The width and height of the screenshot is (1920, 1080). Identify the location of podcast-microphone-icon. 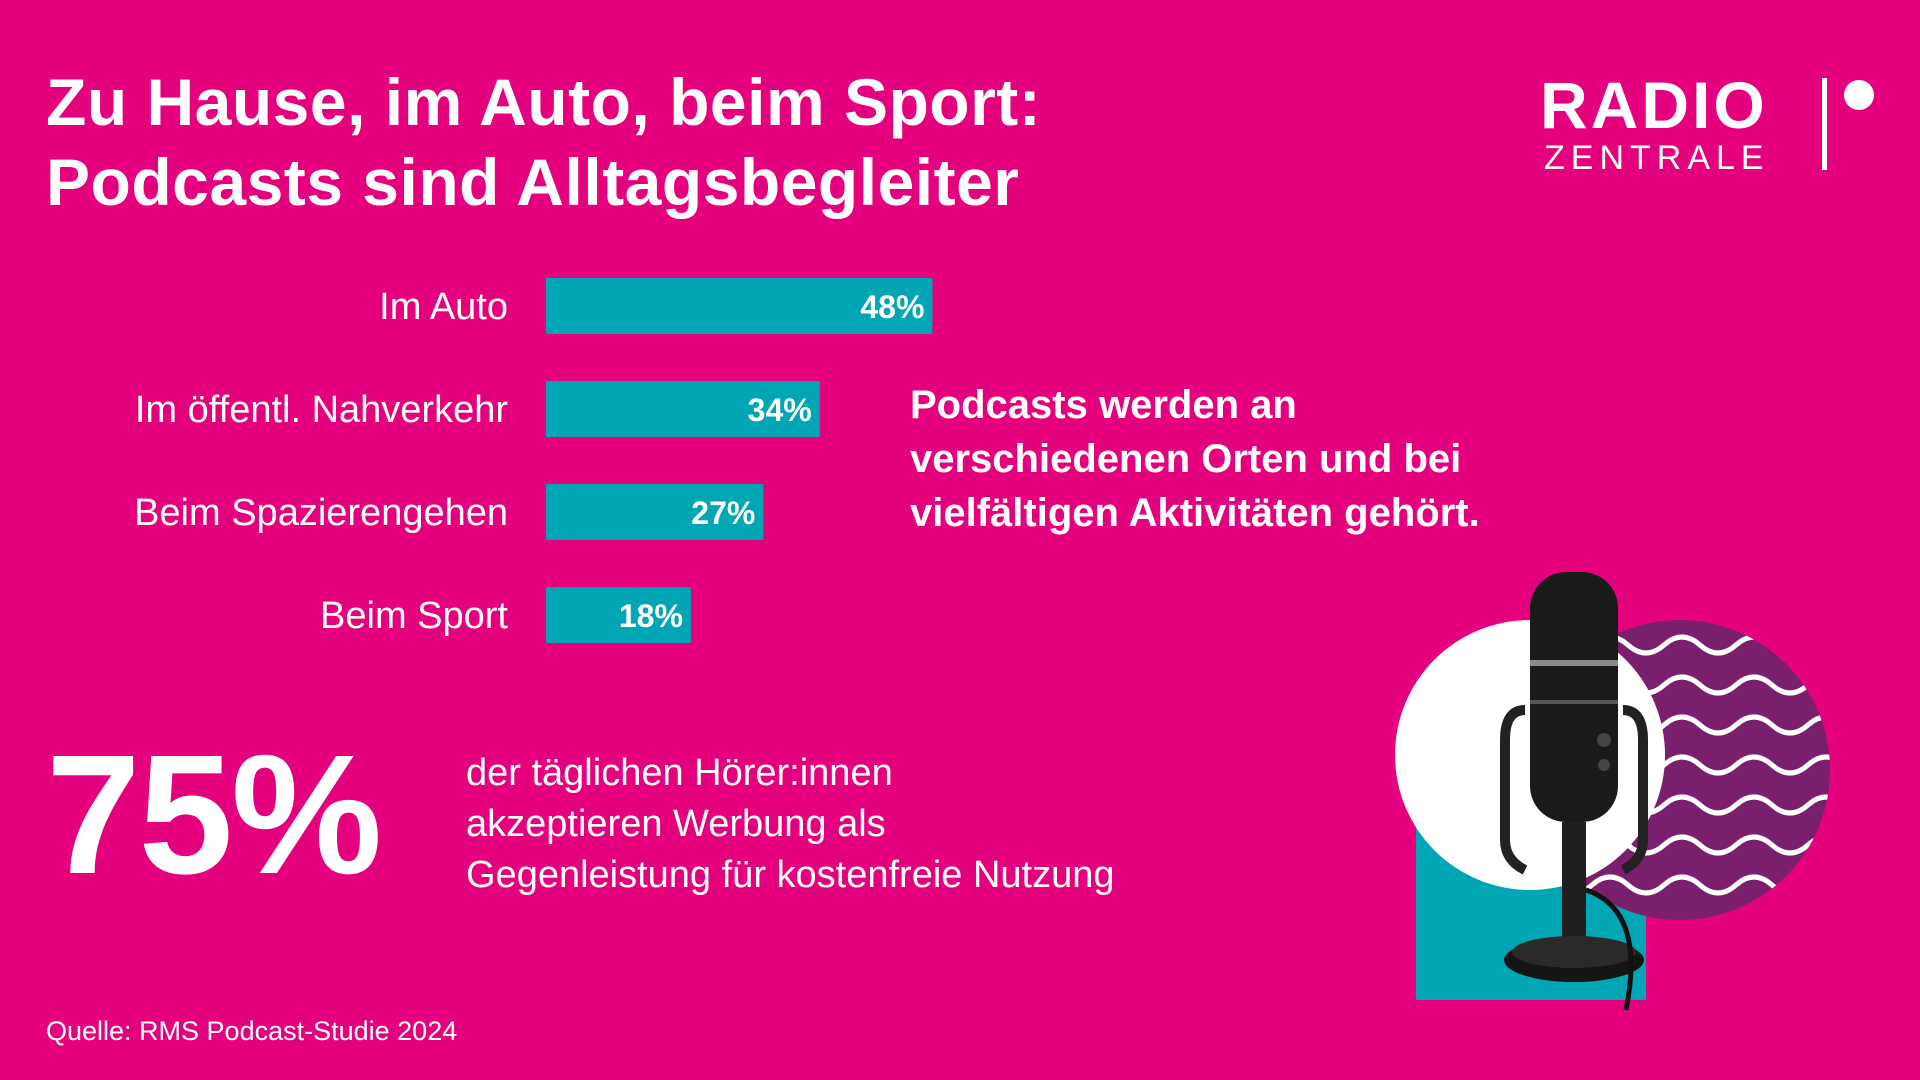
(1612, 791).